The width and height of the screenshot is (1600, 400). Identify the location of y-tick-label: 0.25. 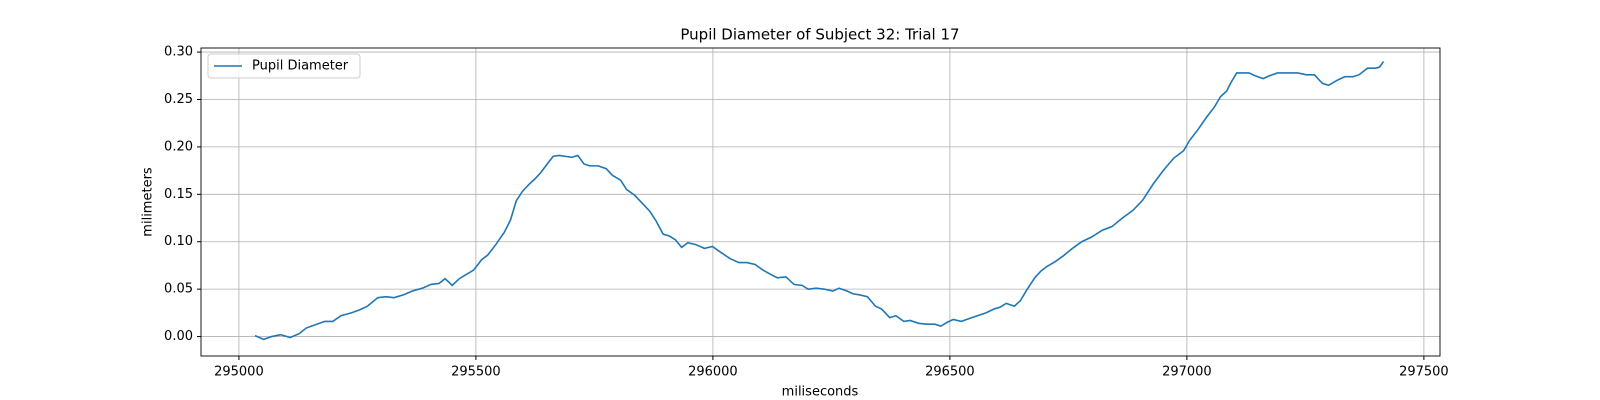
(178, 99).